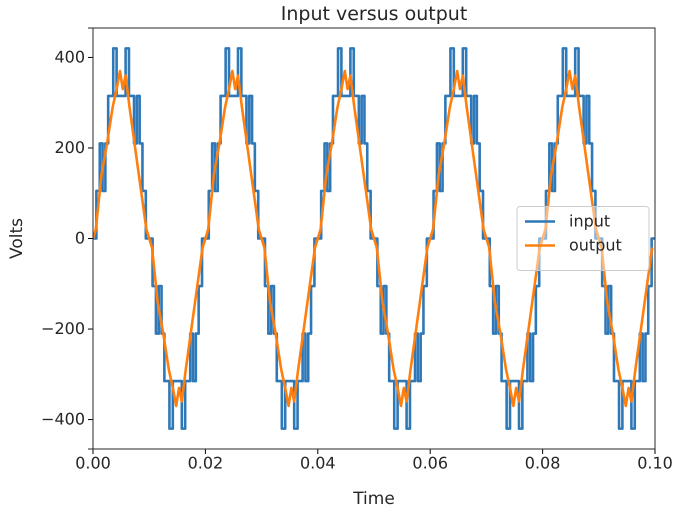  What do you see at coordinates (63, 328) in the screenshot?
I see `y-tick-label: −200` at bounding box center [63, 328].